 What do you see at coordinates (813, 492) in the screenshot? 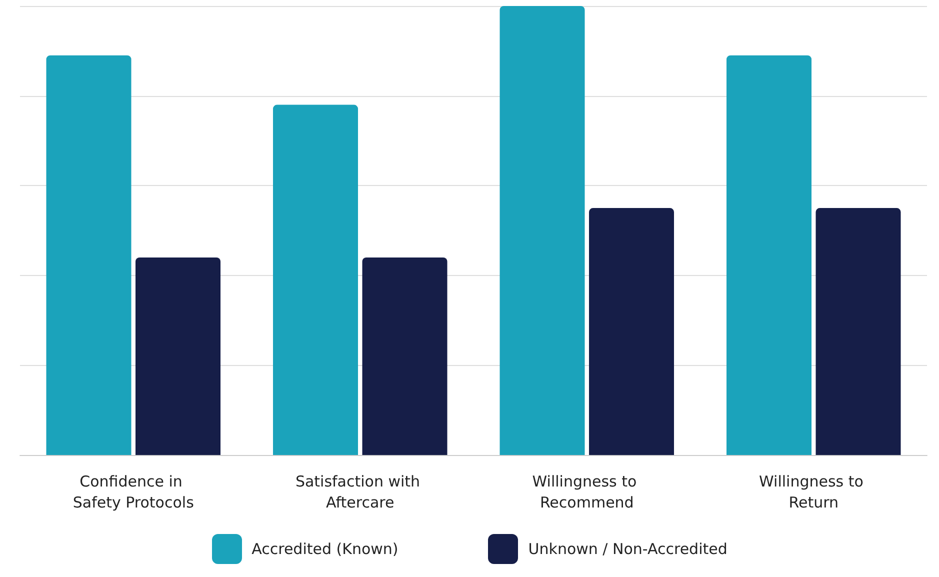
I see `x-tick-label: Willingness to Return` at bounding box center [813, 492].